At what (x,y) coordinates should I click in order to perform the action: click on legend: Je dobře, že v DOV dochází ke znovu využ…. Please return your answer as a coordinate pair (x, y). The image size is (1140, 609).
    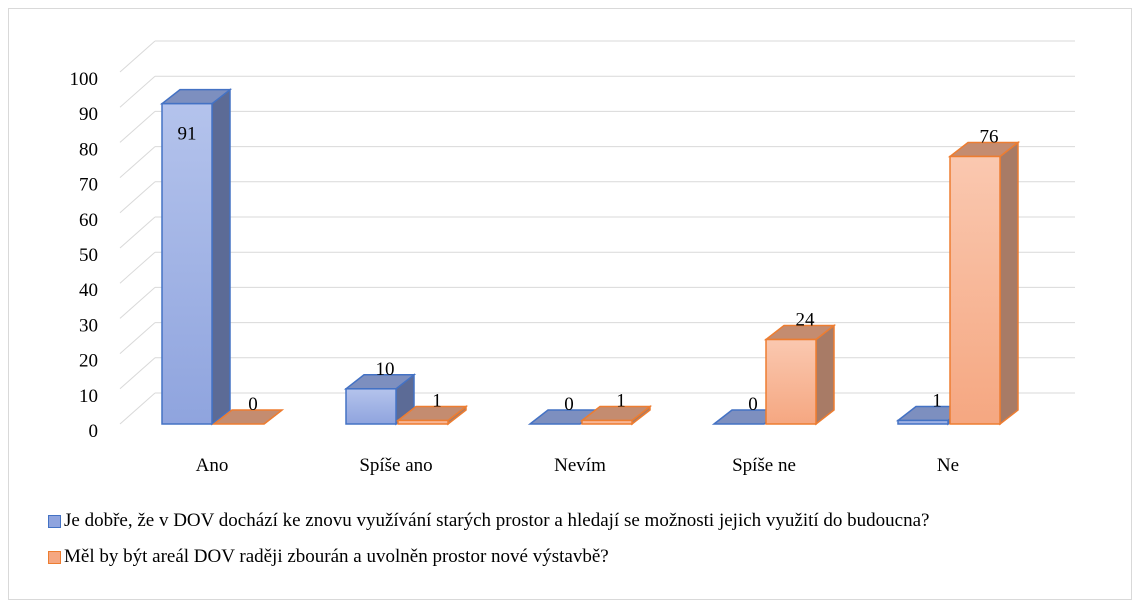
    Looking at the image, I should click on (568, 544).